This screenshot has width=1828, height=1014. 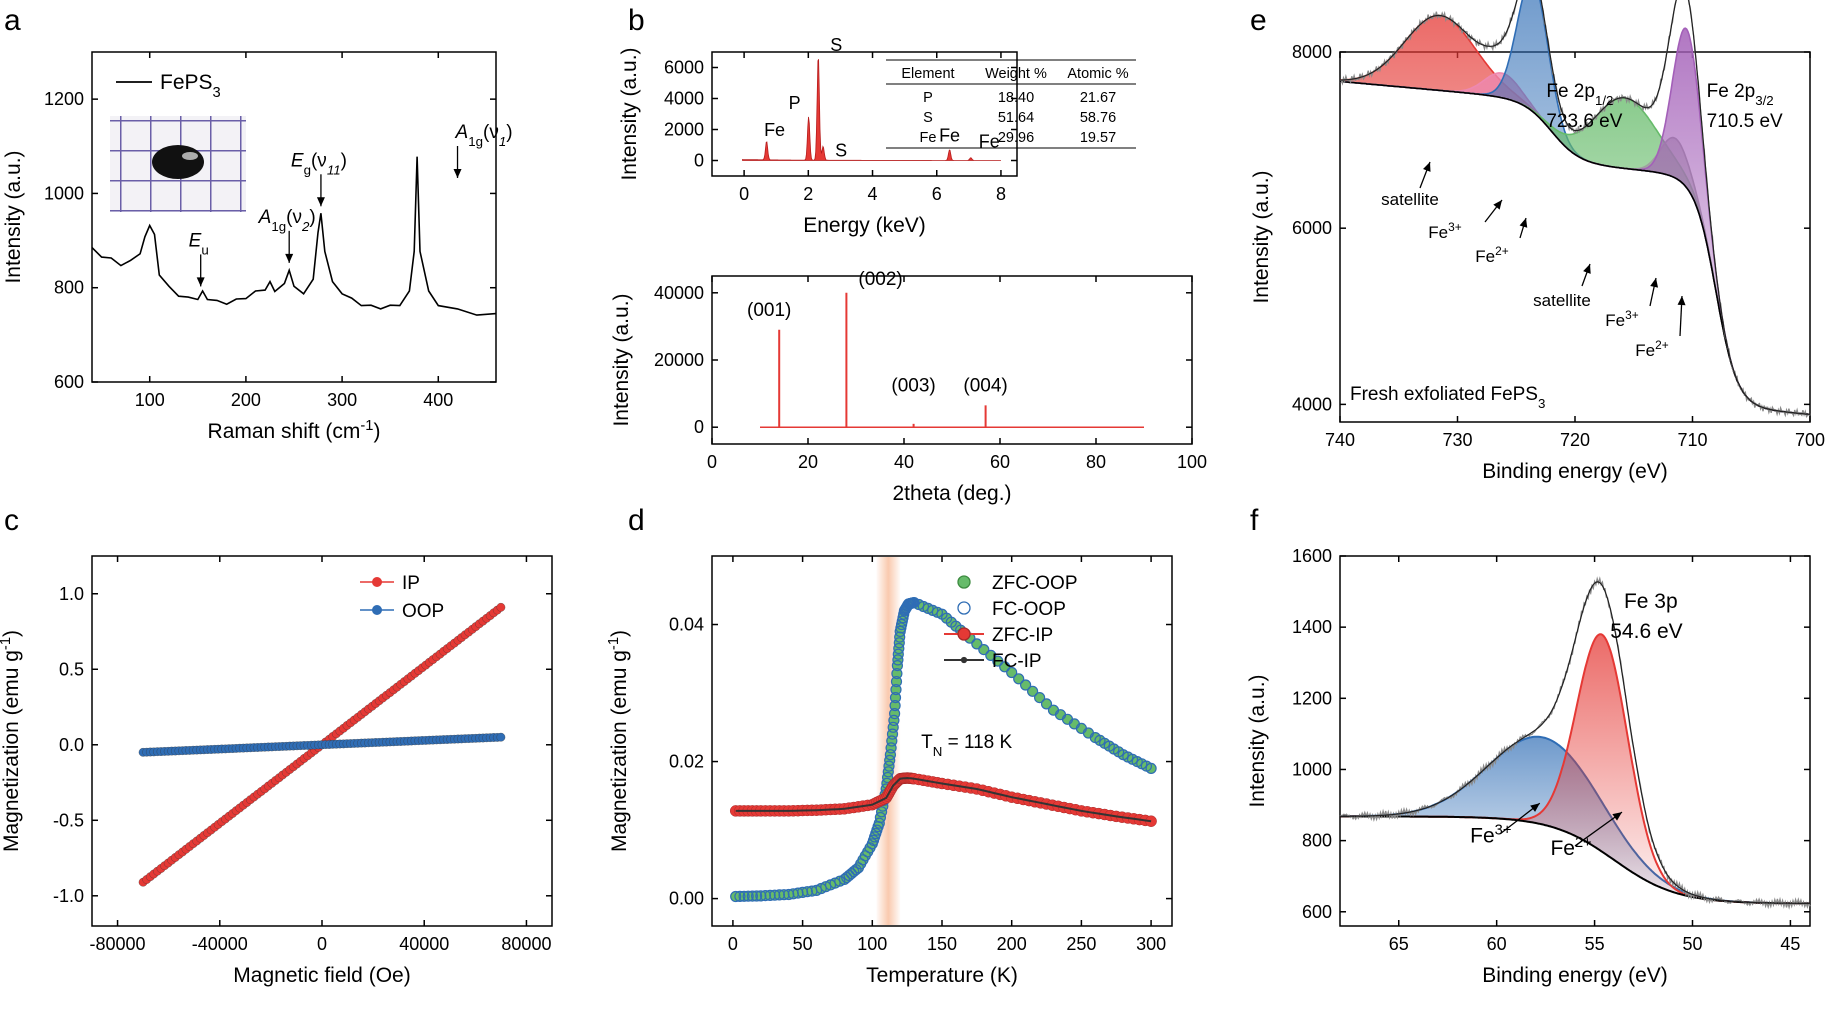 I want to click on neel-temperature-label: TN = 118 K, so click(x=966, y=745).